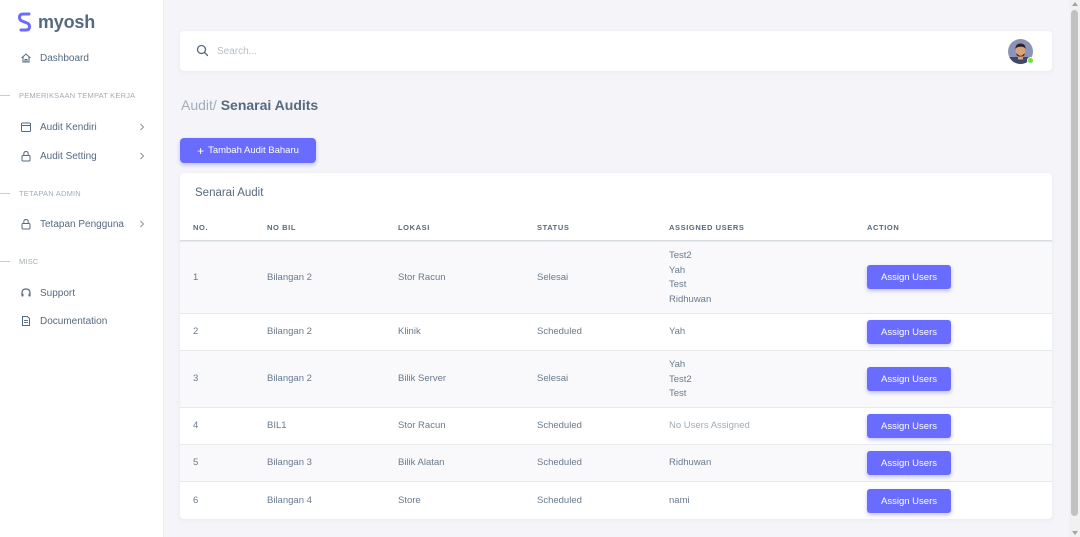 The width and height of the screenshot is (1080, 537). Describe the element at coordinates (277, 425) in the screenshot. I see `cell-no-bil: BIL1` at that location.